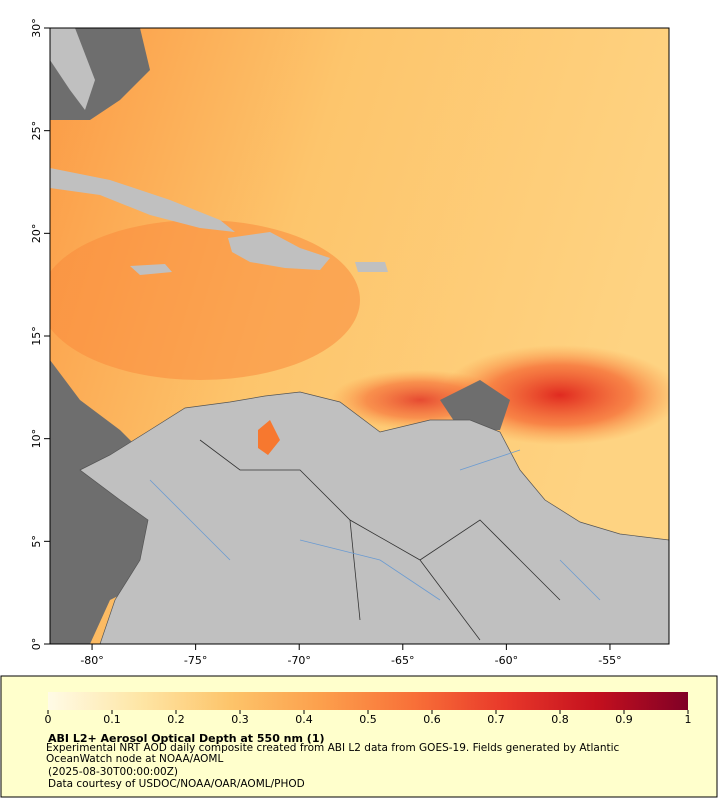 Image resolution: width=720 pixels, height=800 pixels. What do you see at coordinates (269, 437) in the screenshot?
I see `lake` at bounding box center [269, 437].